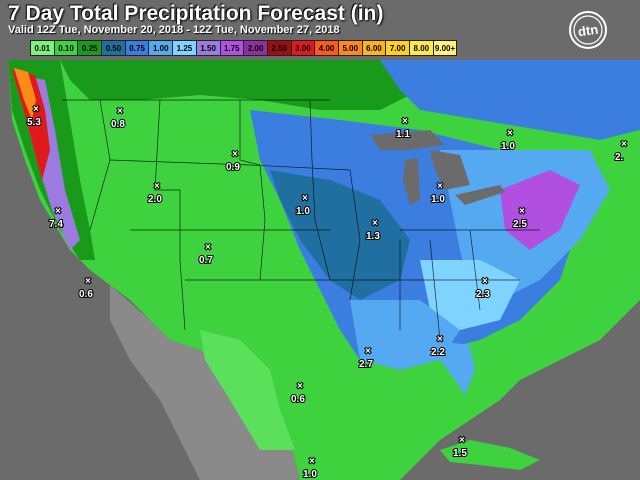  I want to click on legend-swatch-1: 0.10, so click(66, 48).